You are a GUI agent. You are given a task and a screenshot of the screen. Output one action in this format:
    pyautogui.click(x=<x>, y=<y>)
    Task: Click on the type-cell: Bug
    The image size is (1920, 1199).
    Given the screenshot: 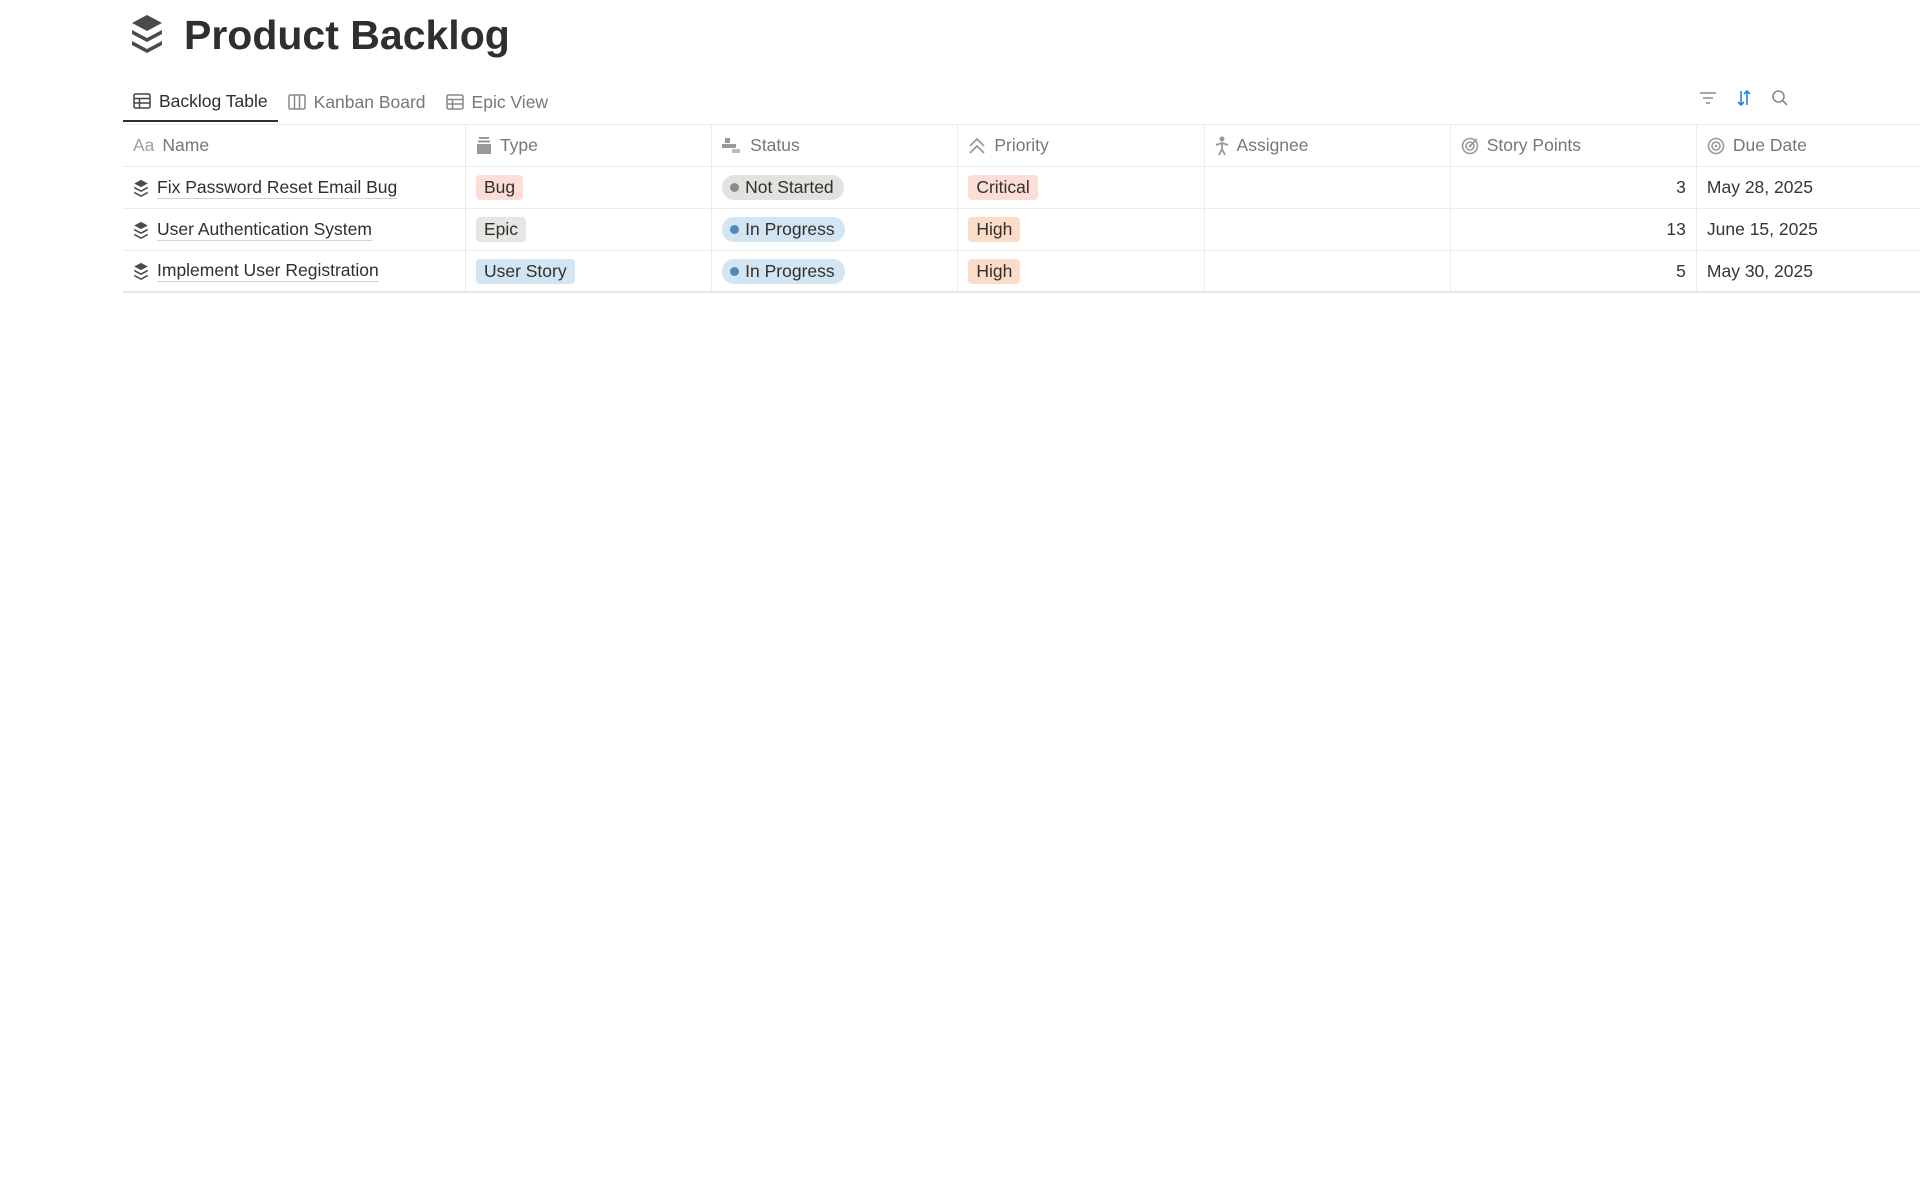 What is the action you would take?
    pyautogui.click(x=589, y=187)
    